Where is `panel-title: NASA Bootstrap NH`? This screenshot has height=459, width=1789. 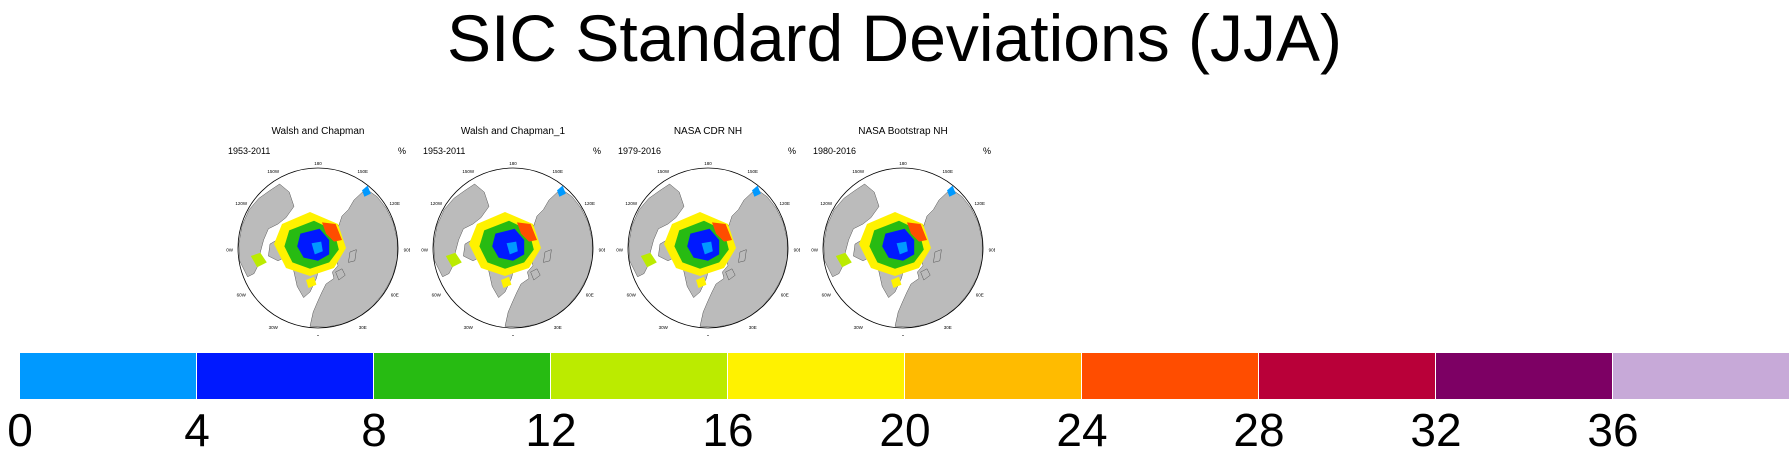 panel-title: NASA Bootstrap NH is located at coordinates (903, 131).